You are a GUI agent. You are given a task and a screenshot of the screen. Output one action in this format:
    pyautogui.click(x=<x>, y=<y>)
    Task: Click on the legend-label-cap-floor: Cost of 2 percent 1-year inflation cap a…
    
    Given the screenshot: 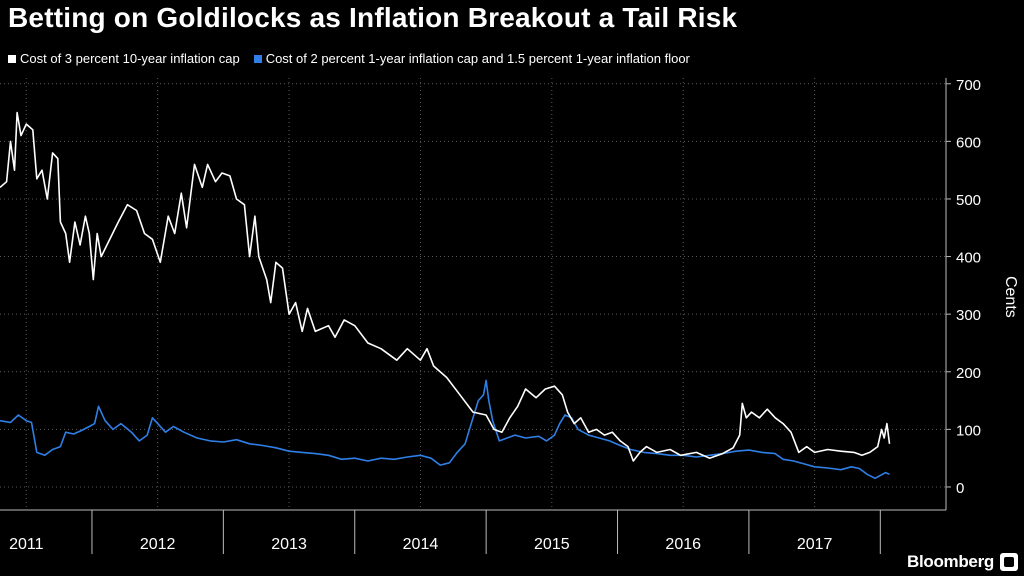 What is the action you would take?
    pyautogui.click(x=477, y=58)
    